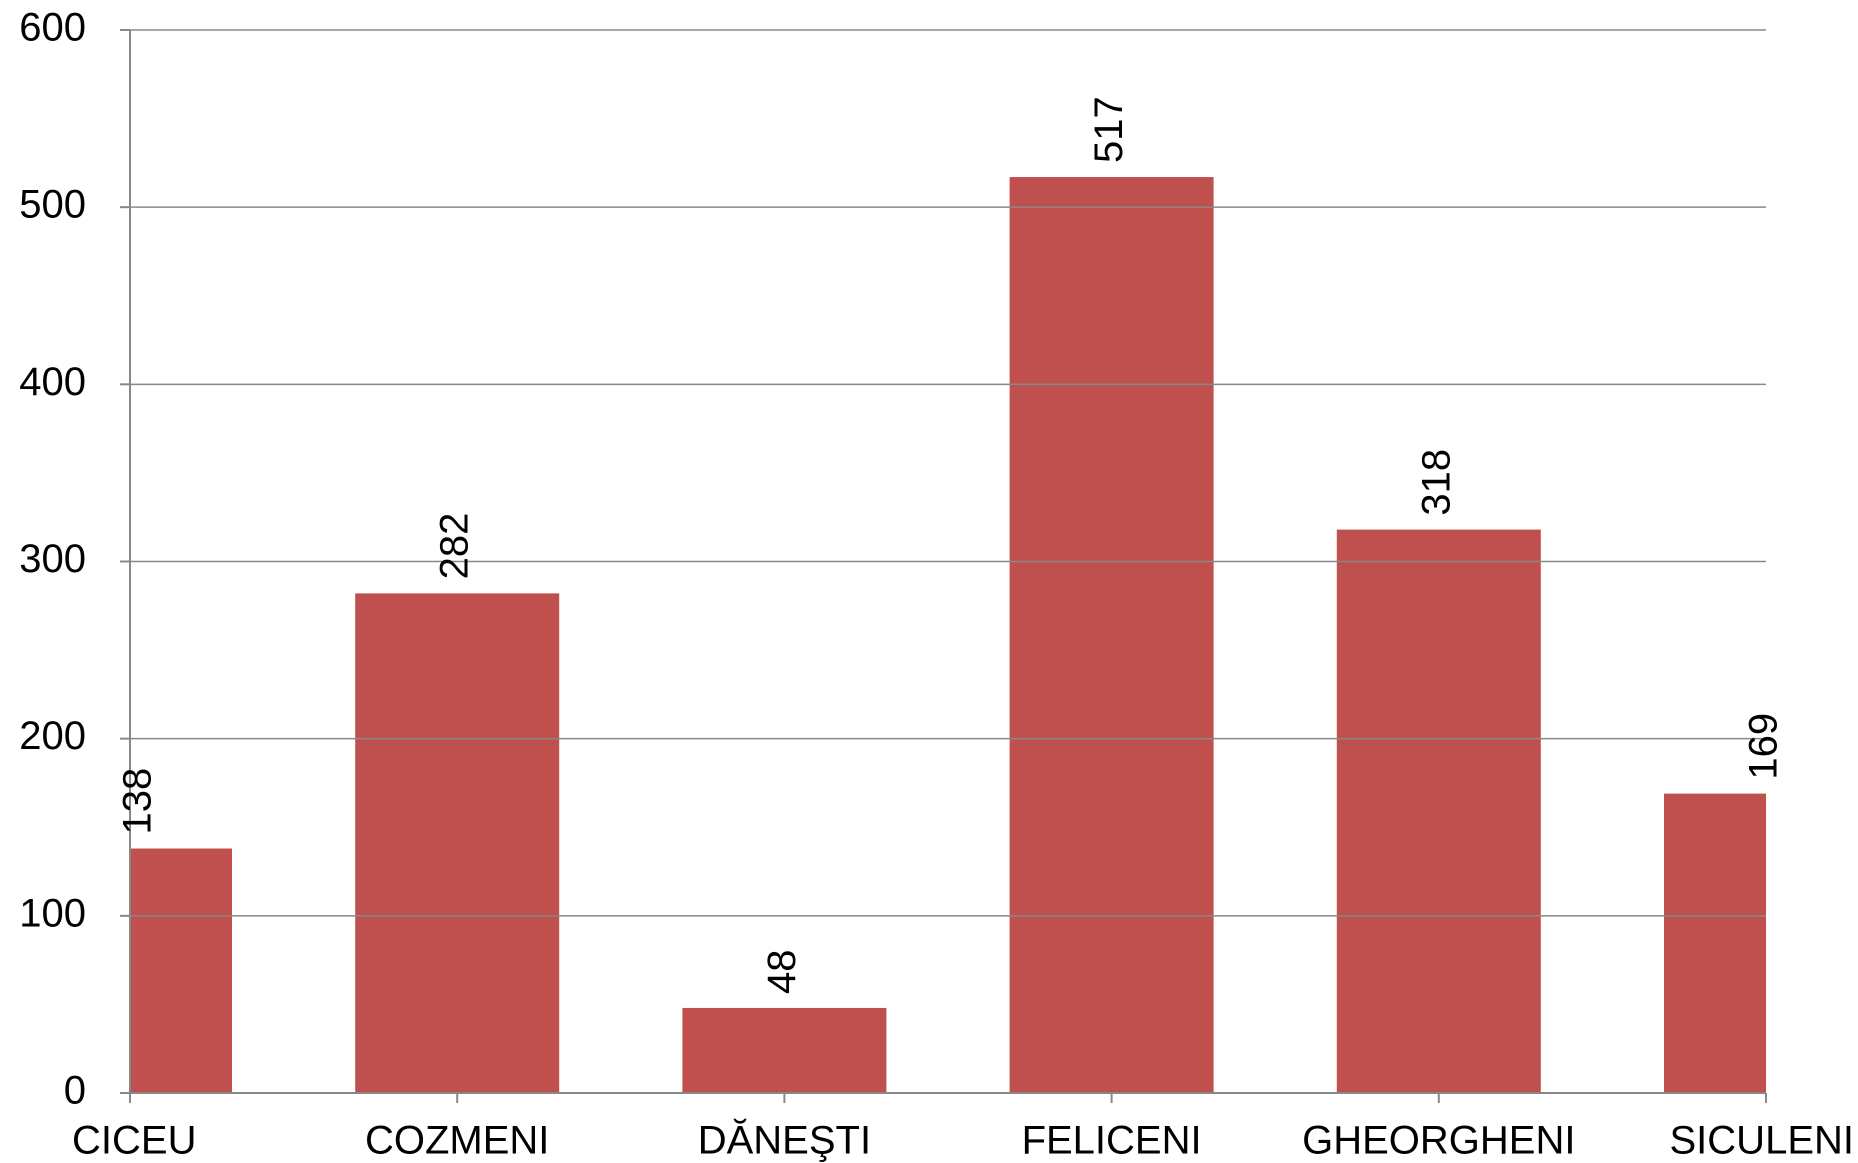 This screenshot has height=1163, width=1858. I want to click on y-tick-label: 0, so click(75, 1091).